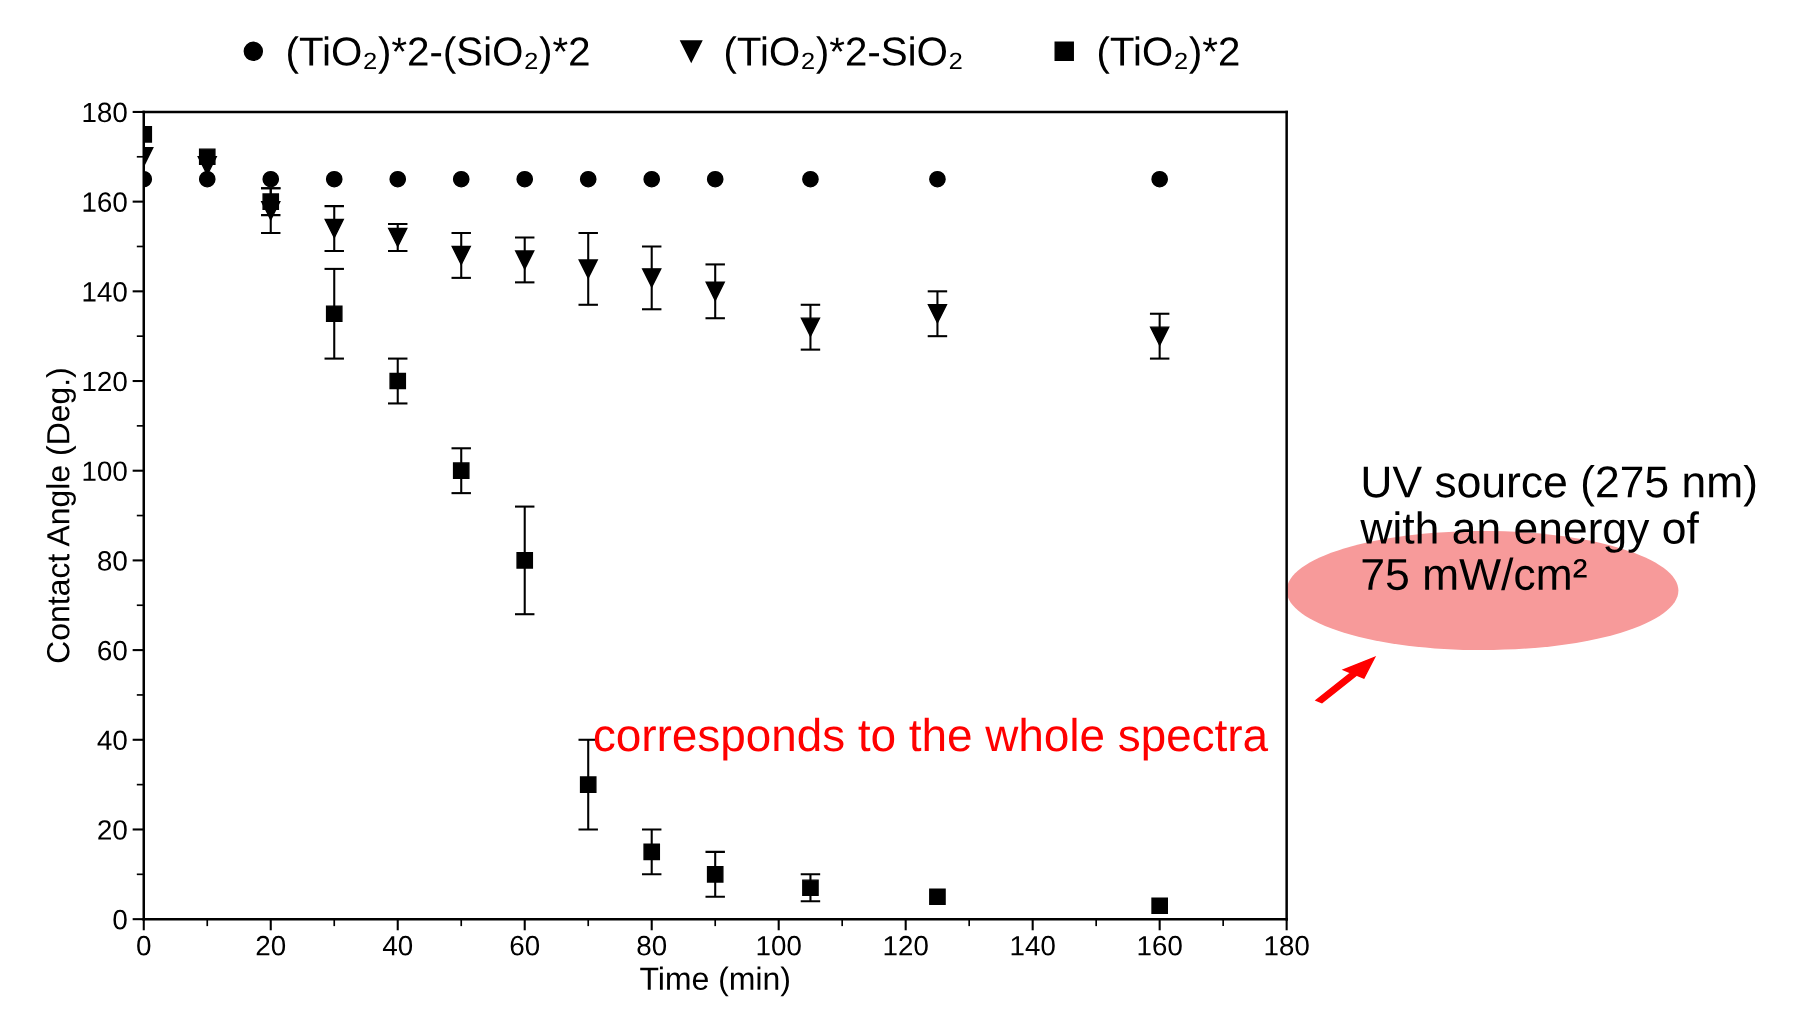 Image resolution: width=1797 pixels, height=1027 pixels. What do you see at coordinates (931, 739) in the screenshot?
I see `annotation: corresponds to the whole spectra` at bounding box center [931, 739].